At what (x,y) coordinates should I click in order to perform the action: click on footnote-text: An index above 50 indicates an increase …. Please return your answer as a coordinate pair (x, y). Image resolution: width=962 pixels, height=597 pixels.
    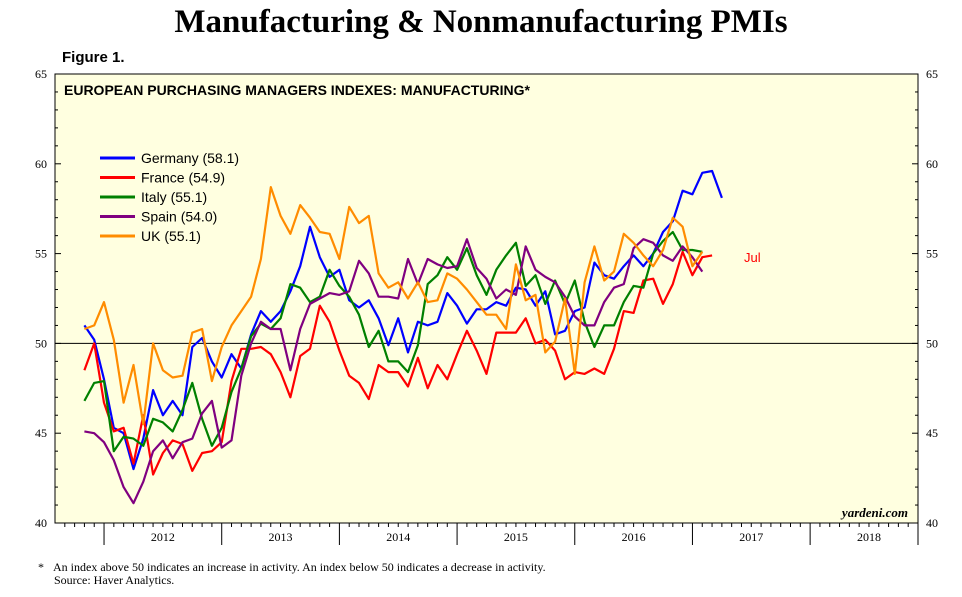
    Looking at the image, I should click on (299, 567).